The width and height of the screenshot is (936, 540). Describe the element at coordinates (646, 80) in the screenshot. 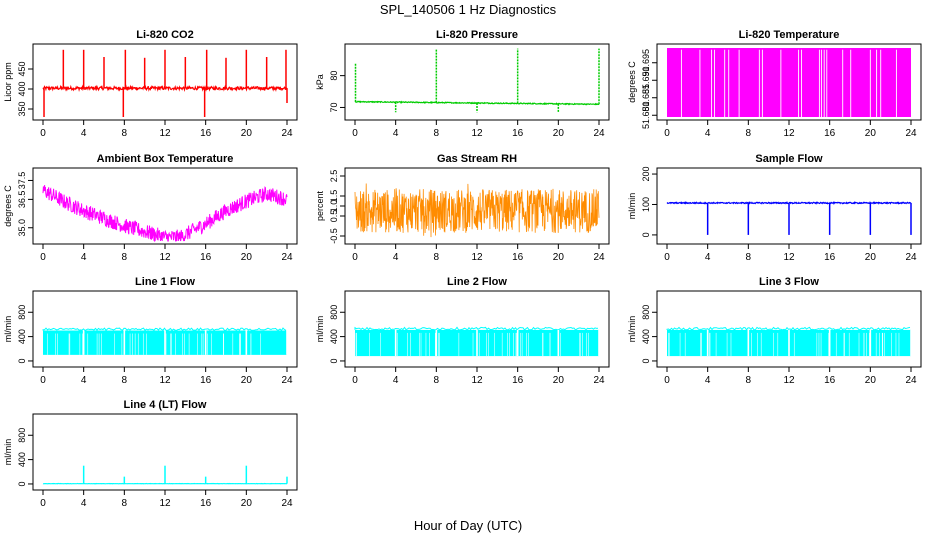

I see `y-tick-label: 51.690` at that location.